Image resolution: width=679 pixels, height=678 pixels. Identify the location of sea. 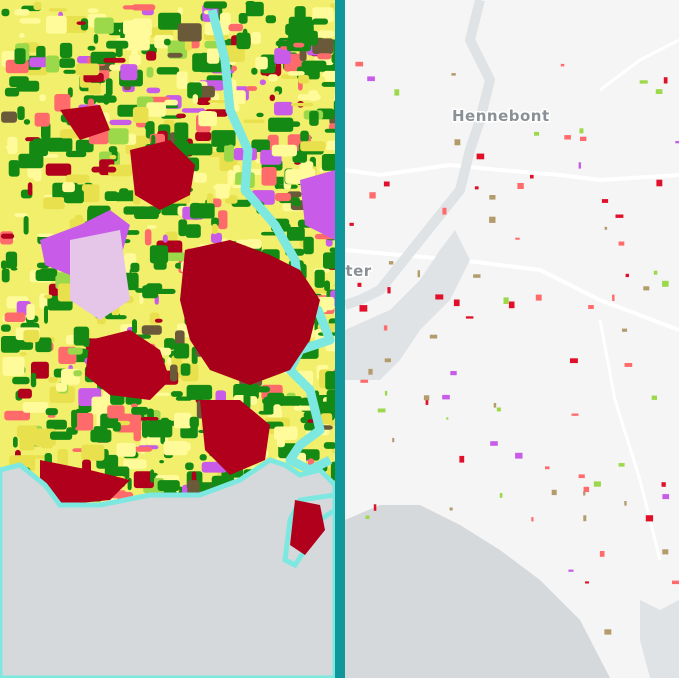
(659, 639).